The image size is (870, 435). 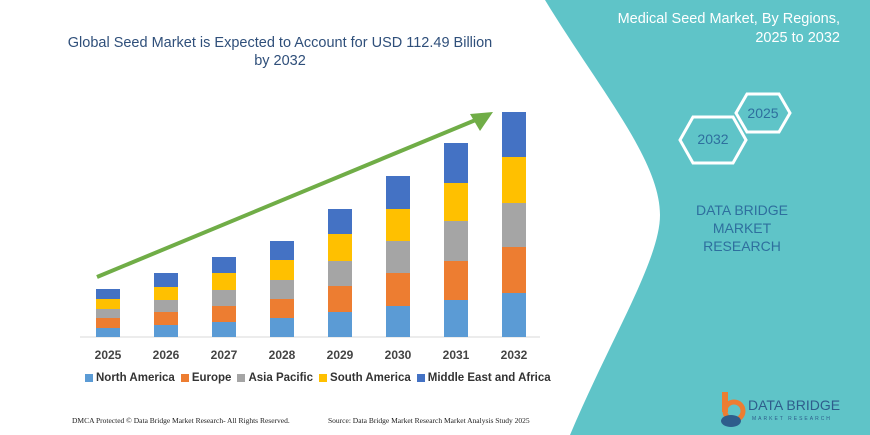 I want to click on hex-label-2032: 2032, so click(x=713, y=139).